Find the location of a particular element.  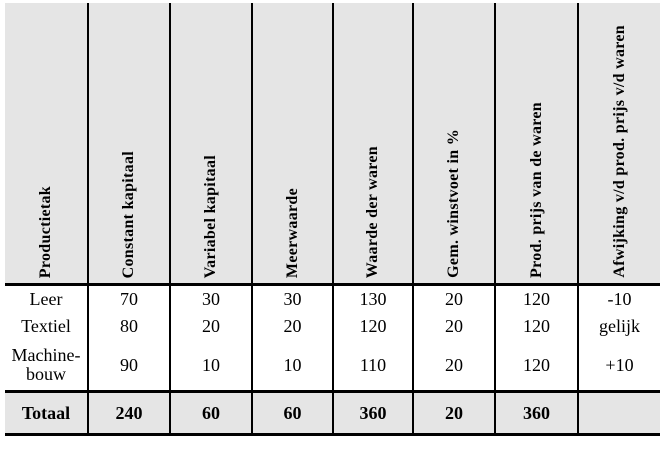

table-row-totaal: Totaal 240 60 60 360 20 360 is located at coordinates (332, 413).